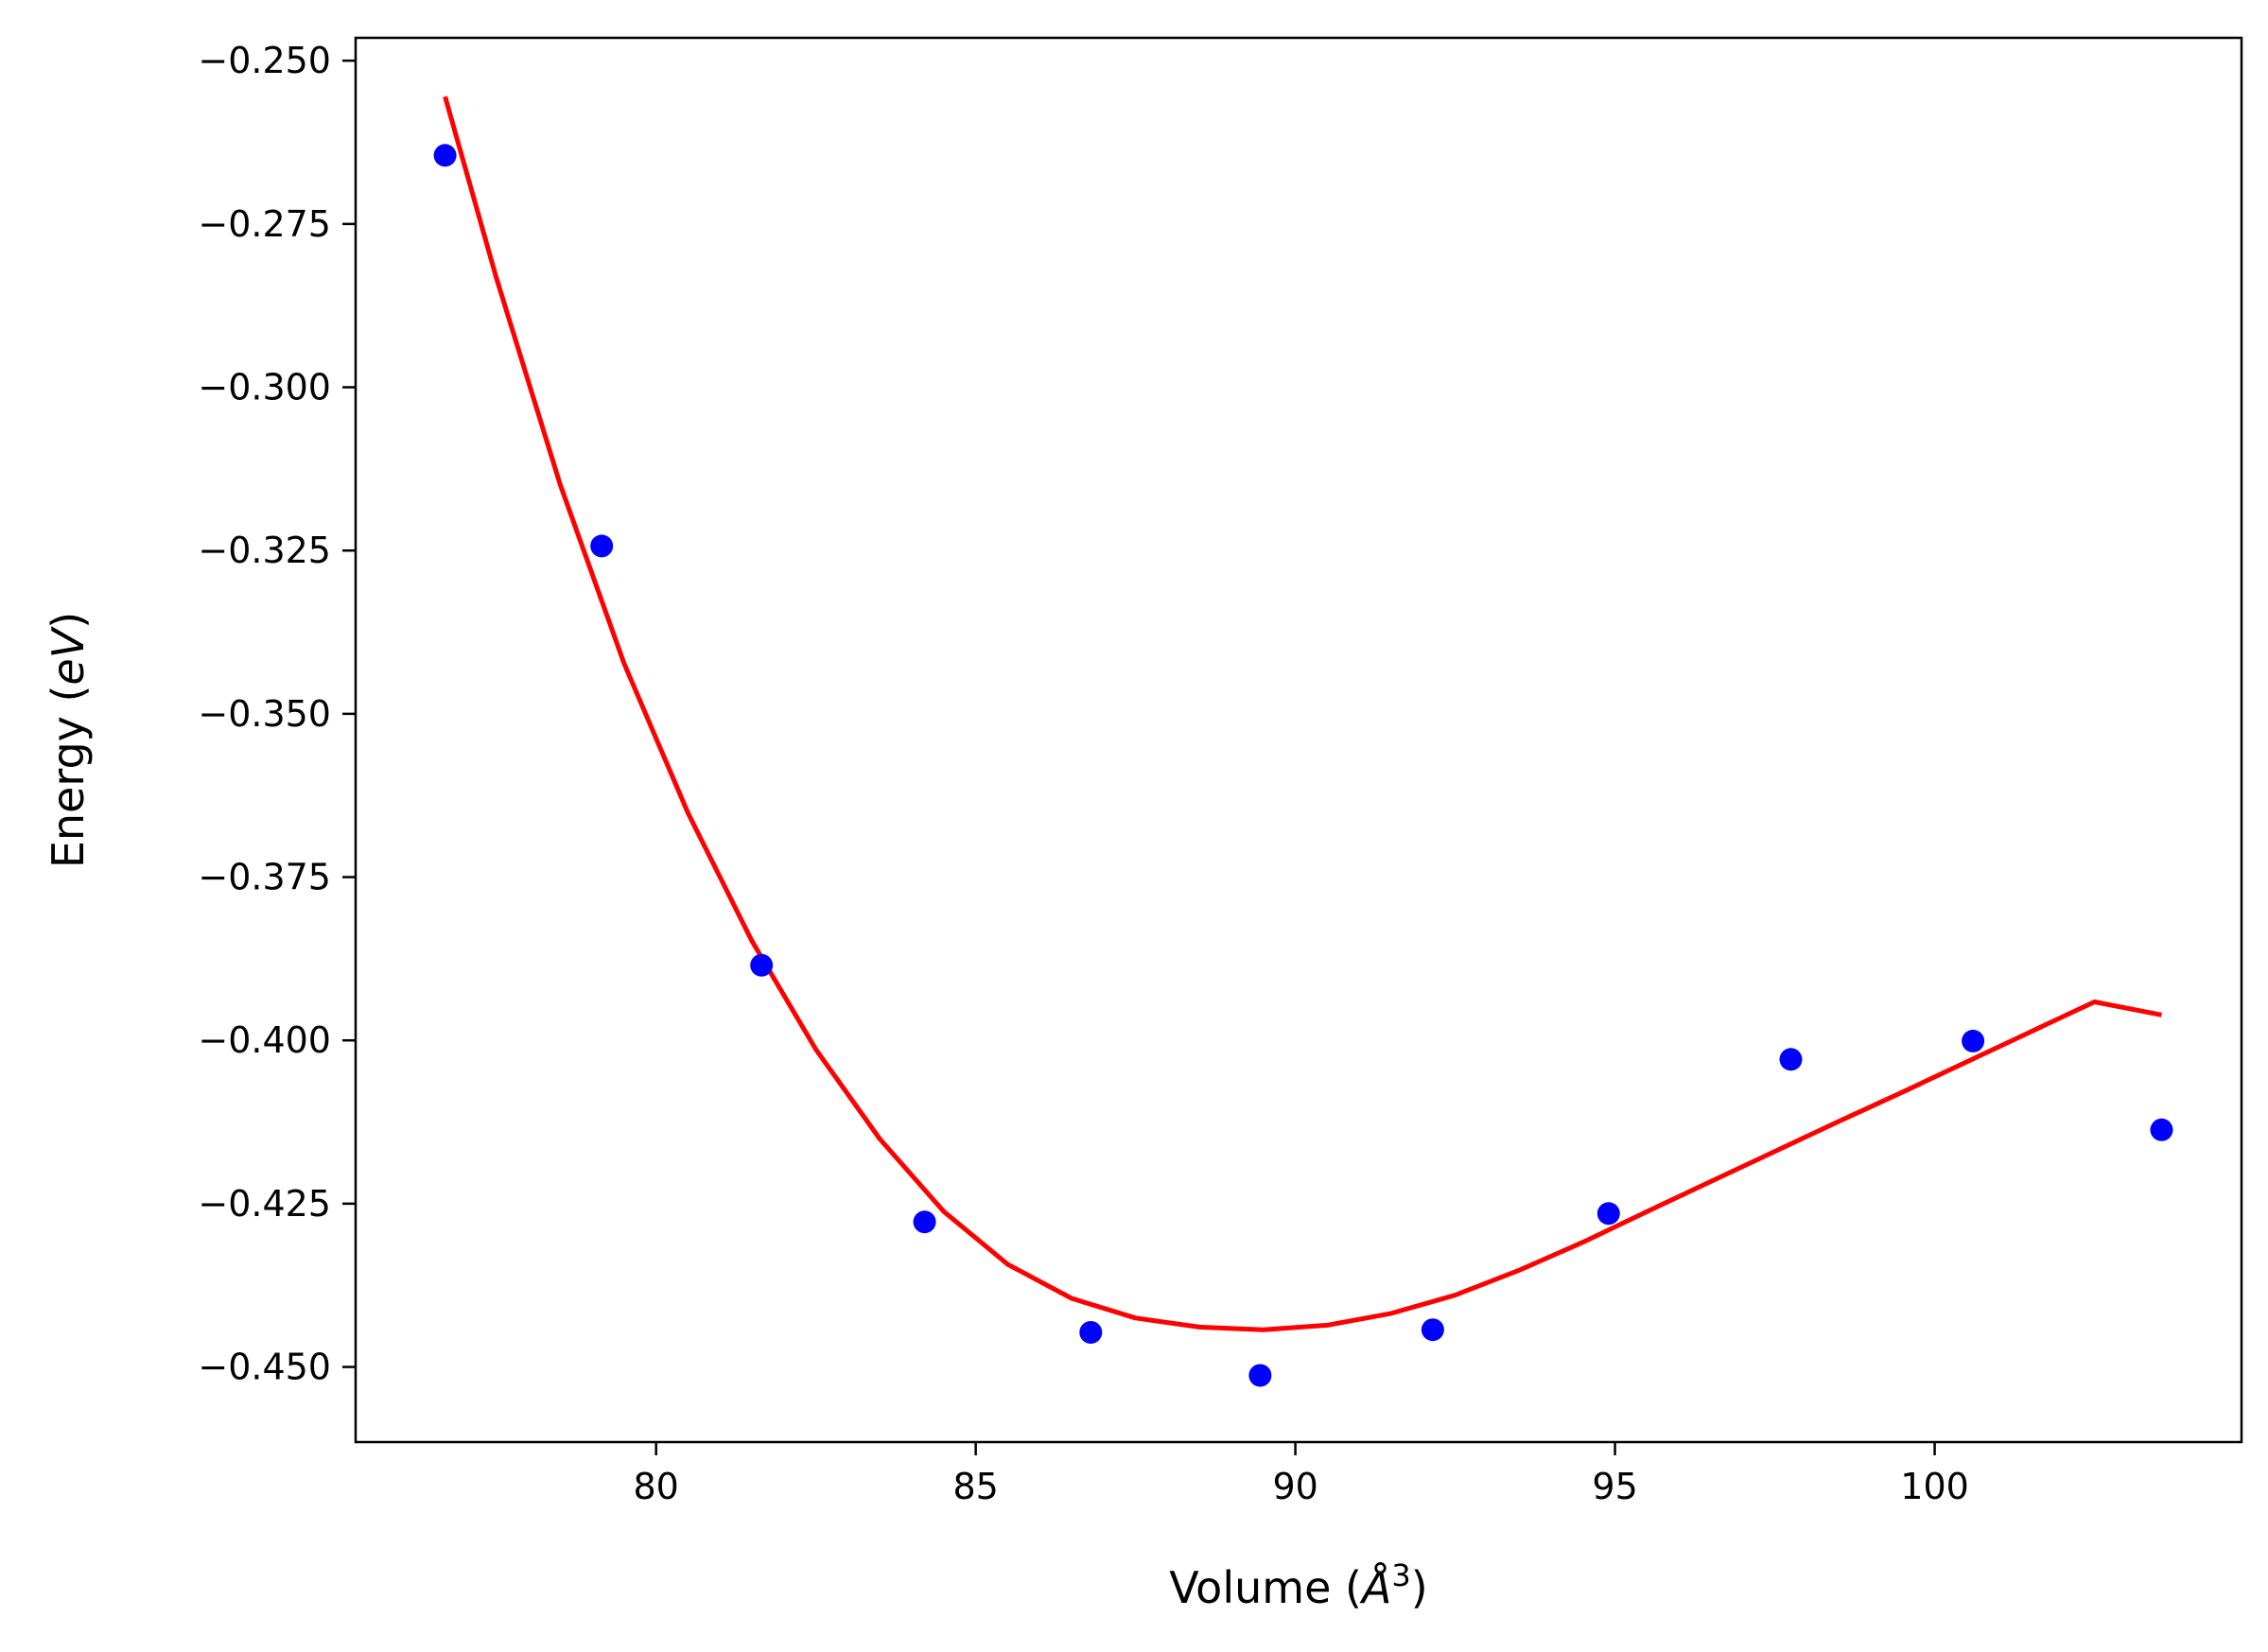  I want to click on y-axis-label-close: ), so click(68, 621).